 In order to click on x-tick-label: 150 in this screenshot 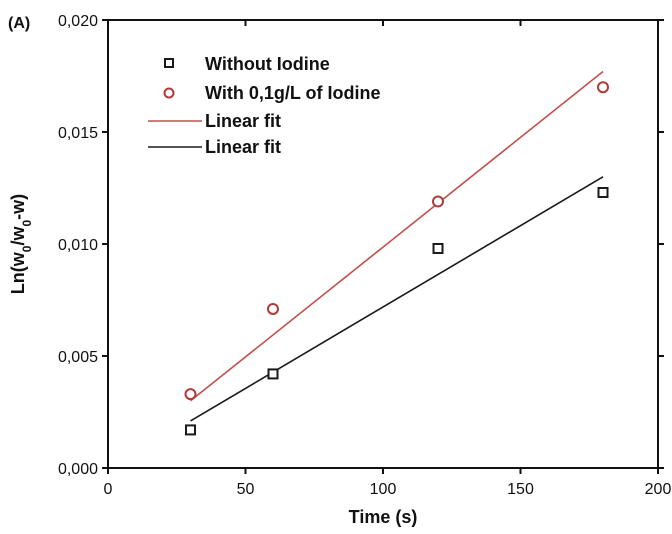, I will do `click(520, 489)`.